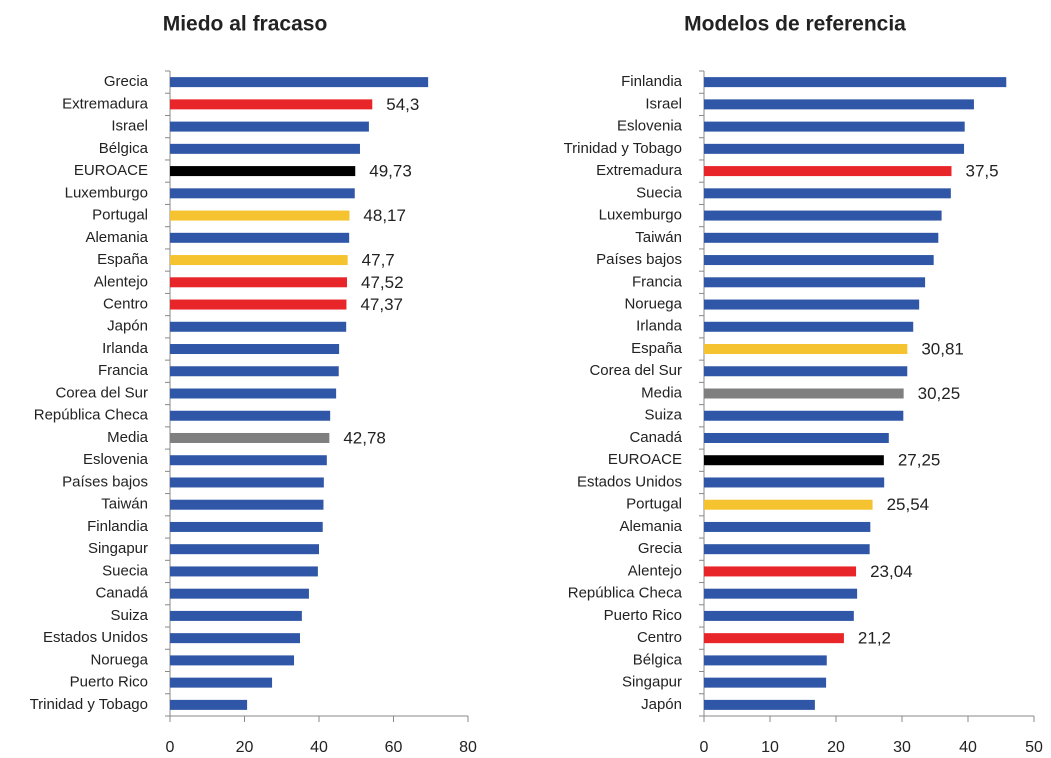 This screenshot has width=1051, height=758. What do you see at coordinates (645, 459) in the screenshot?
I see `category-label: EUROACE` at bounding box center [645, 459].